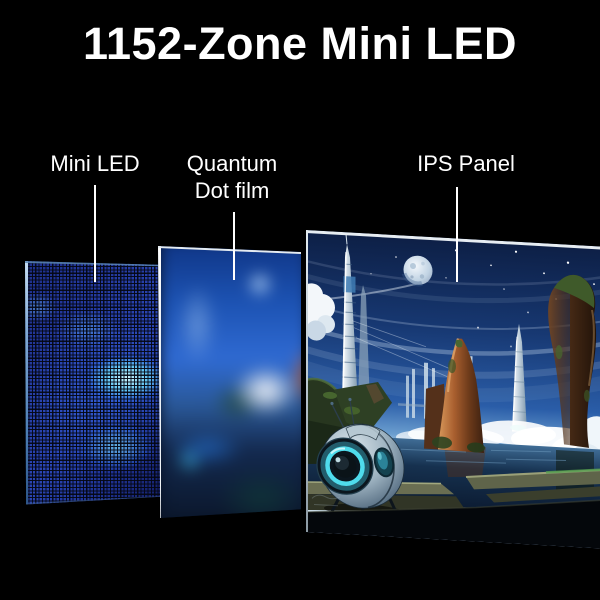 The height and width of the screenshot is (600, 600). I want to click on robot-lens-eye, so click(345, 466).